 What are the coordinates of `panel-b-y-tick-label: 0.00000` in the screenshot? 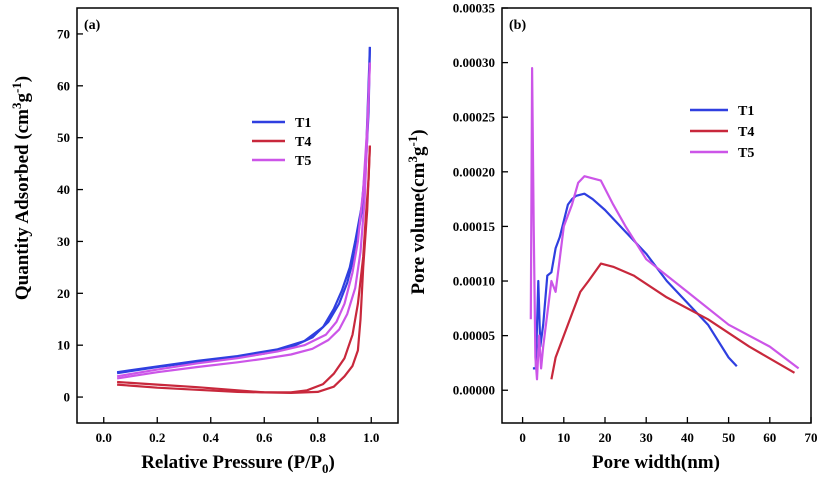 It's located at (474, 390).